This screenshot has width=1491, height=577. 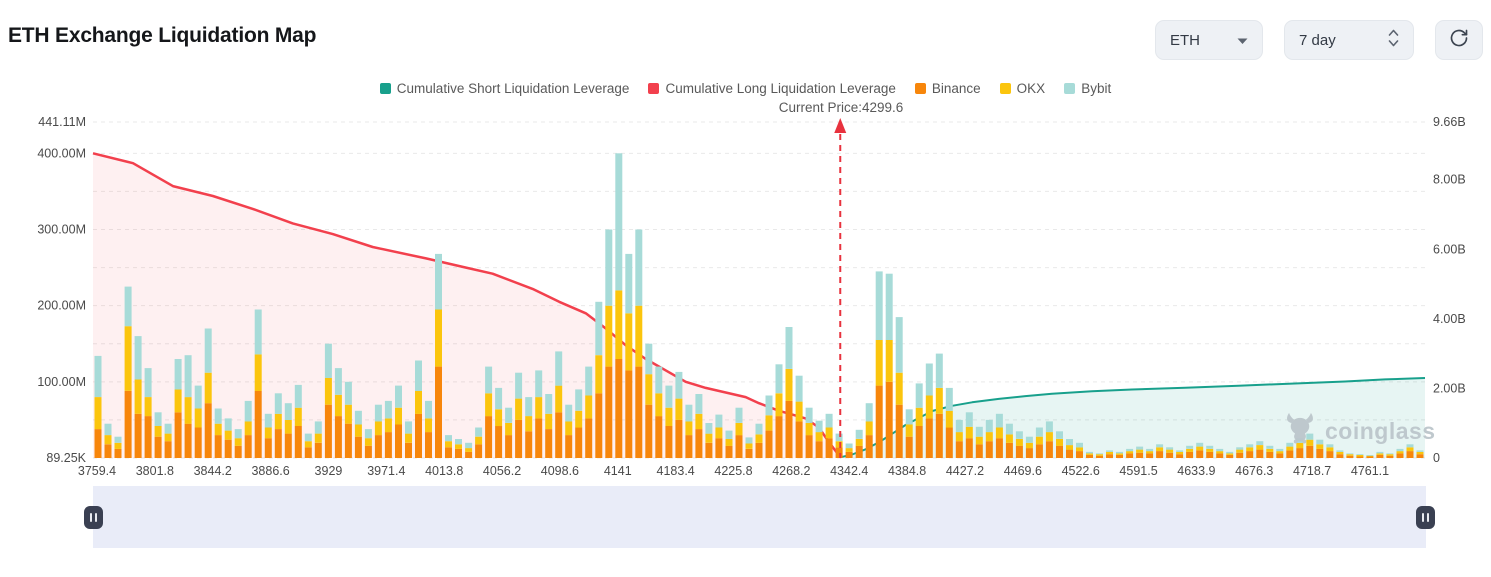 I want to click on legend-item-binance: Binance, so click(x=947, y=88).